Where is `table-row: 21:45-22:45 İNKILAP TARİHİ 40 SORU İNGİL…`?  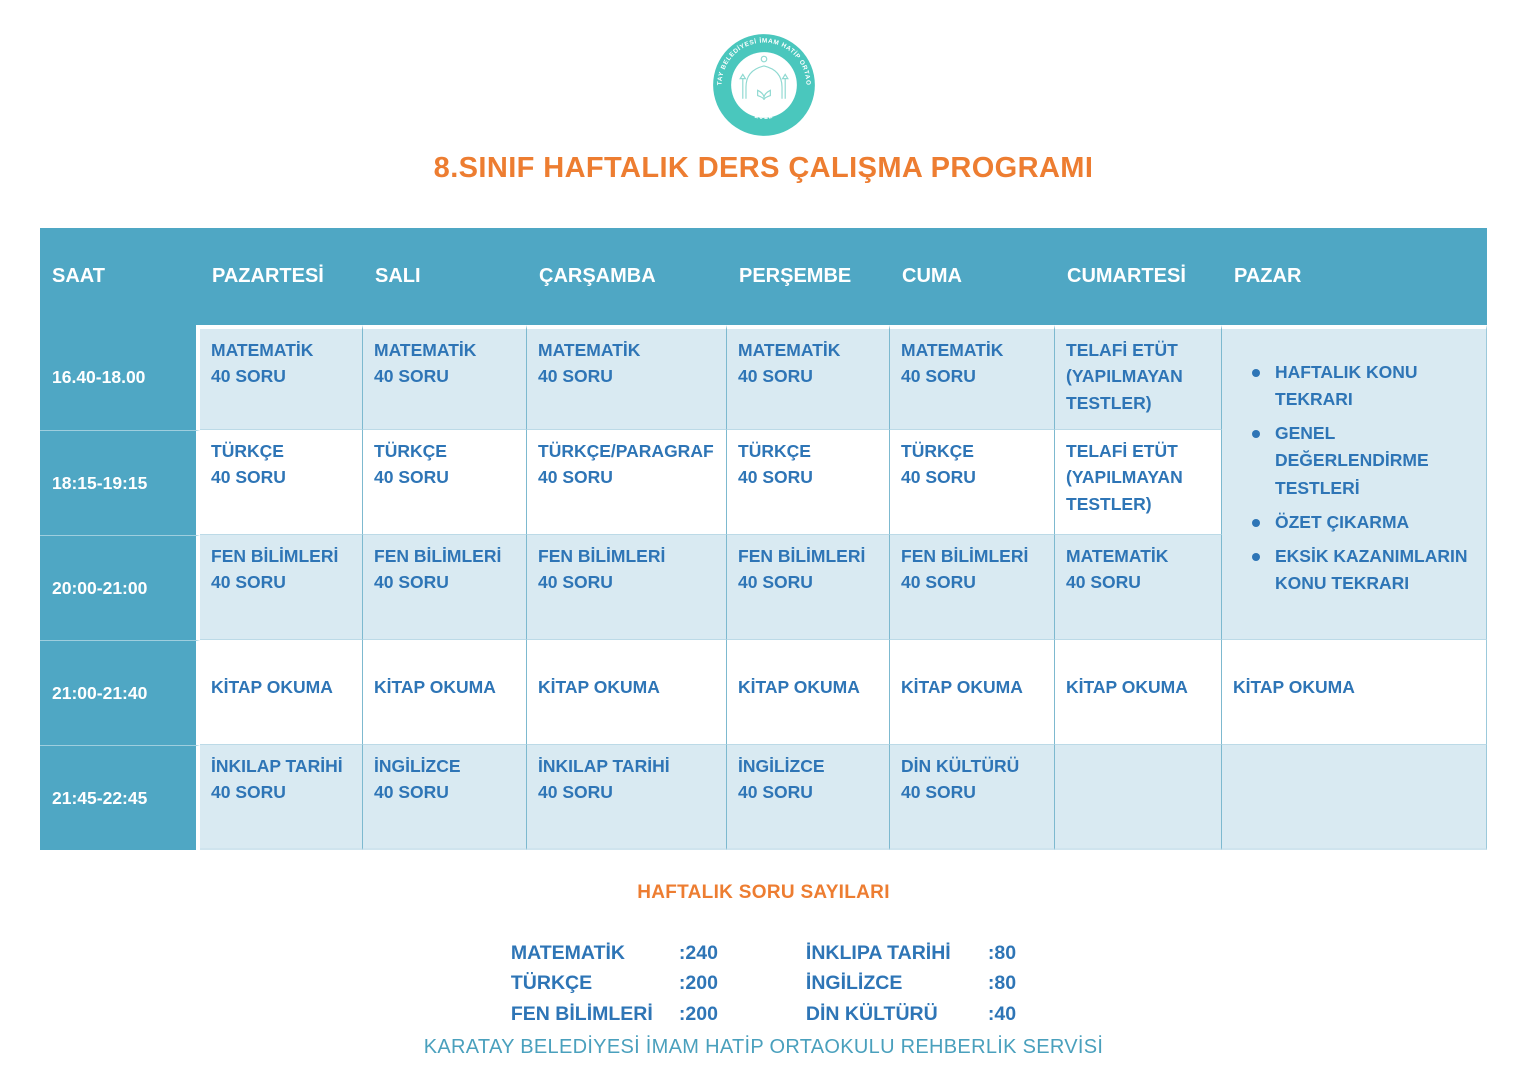
table-row: 21:45-22:45 İNKILAP TARİHİ 40 SORU İNGİL… is located at coordinates (763, 797).